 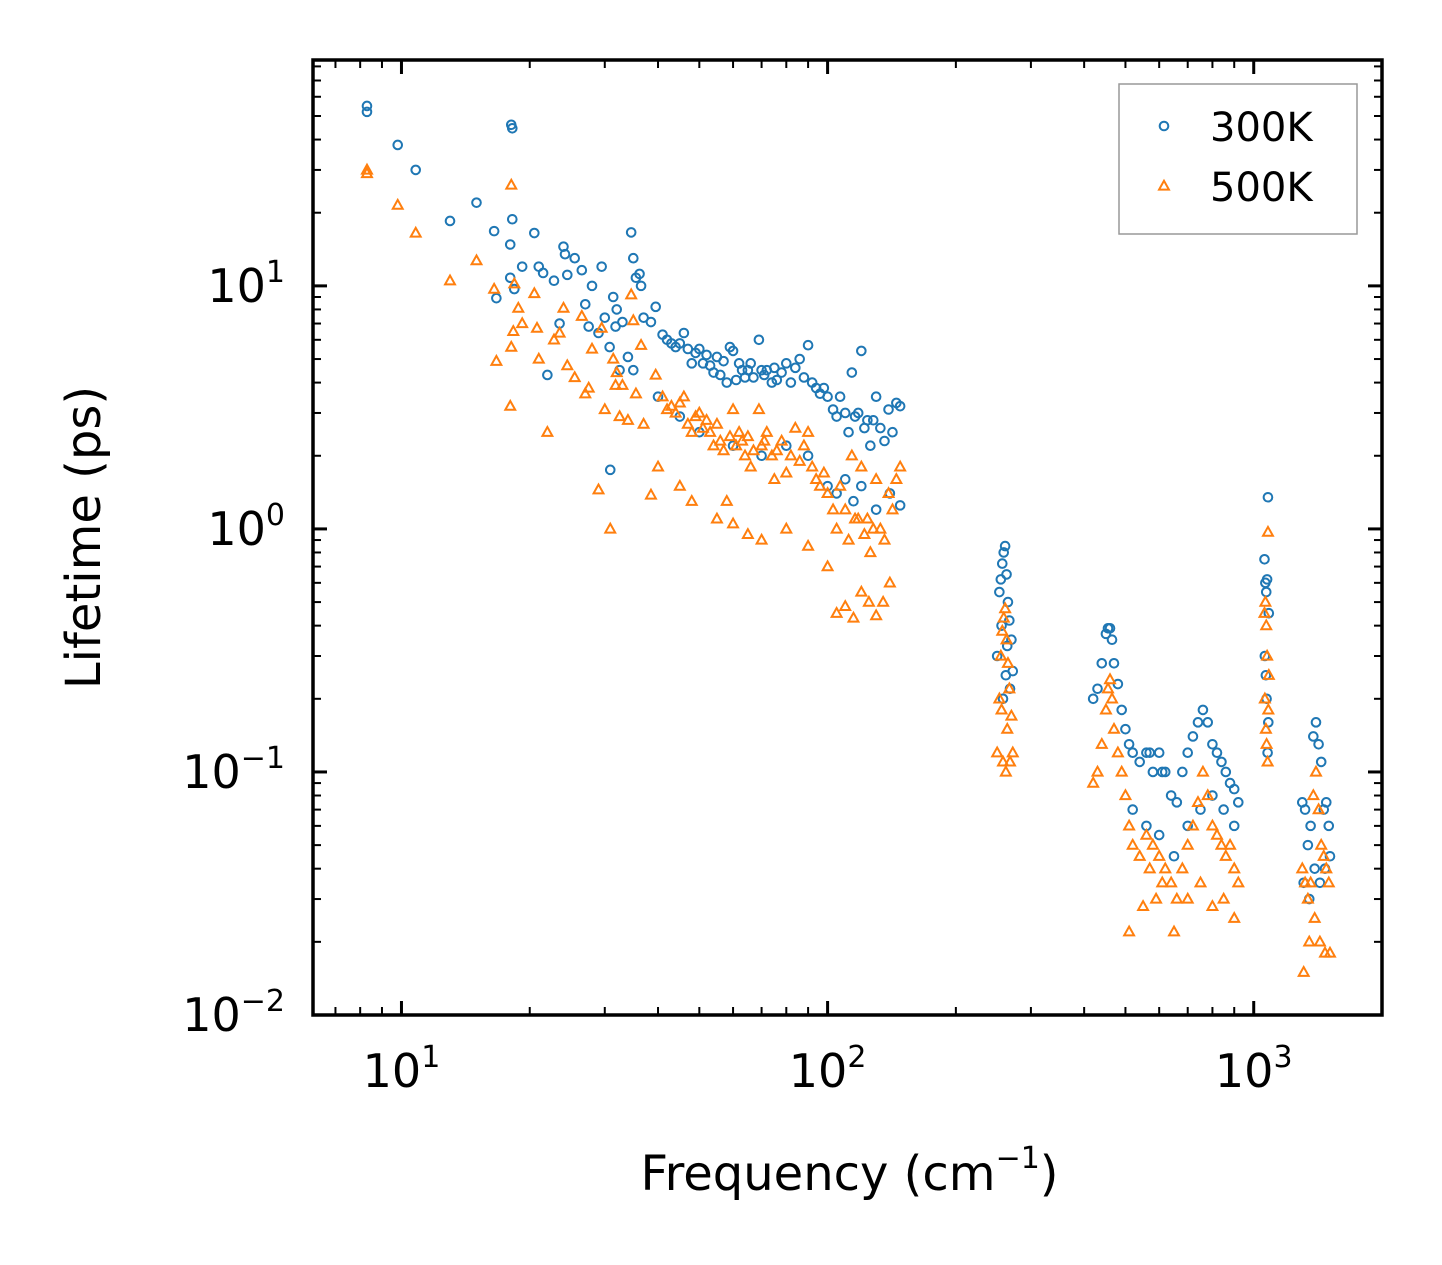 What do you see at coordinates (233, 1013) in the screenshot?
I see `y-tick-label: 10⁻²` at bounding box center [233, 1013].